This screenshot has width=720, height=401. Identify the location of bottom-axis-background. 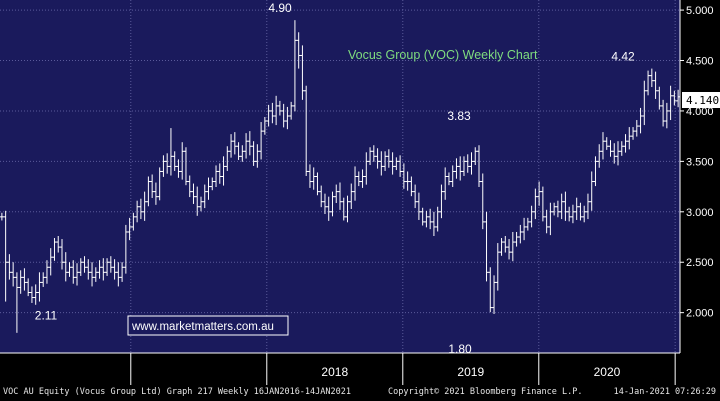
(340, 369).